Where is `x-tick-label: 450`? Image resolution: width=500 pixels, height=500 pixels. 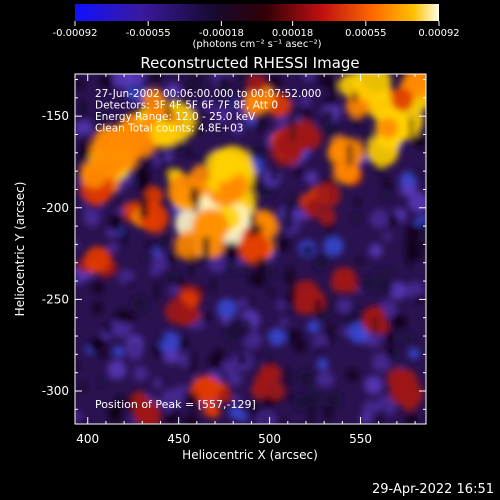 x-tick-label: 450 is located at coordinates (178, 439).